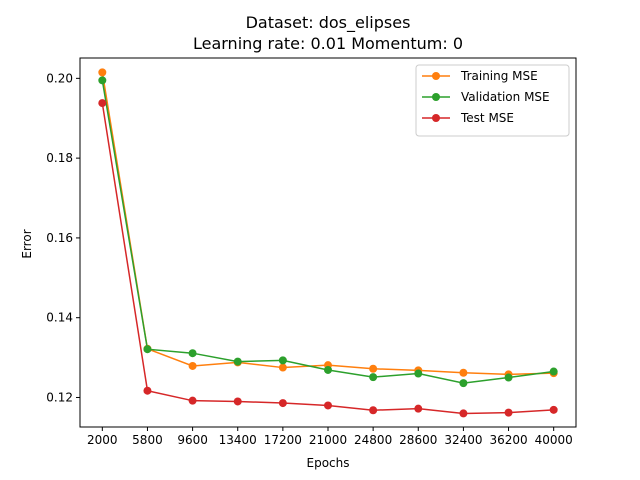 This screenshot has height=480, width=640. What do you see at coordinates (554, 440) in the screenshot?
I see `x-tick-label: 40000` at bounding box center [554, 440].